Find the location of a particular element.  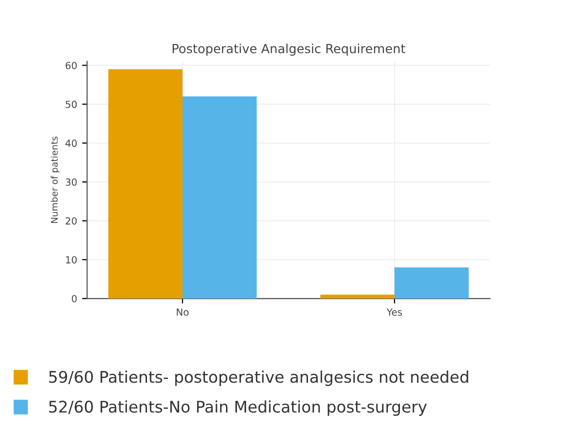

x-tick-label: Yes is located at coordinates (394, 312).